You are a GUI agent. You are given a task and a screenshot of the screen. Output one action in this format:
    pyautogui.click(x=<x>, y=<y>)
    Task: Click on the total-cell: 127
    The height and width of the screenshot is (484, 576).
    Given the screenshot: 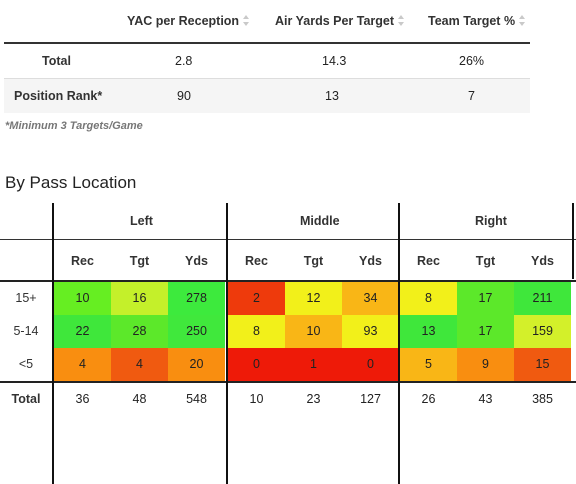 What is the action you would take?
    pyautogui.click(x=370, y=399)
    